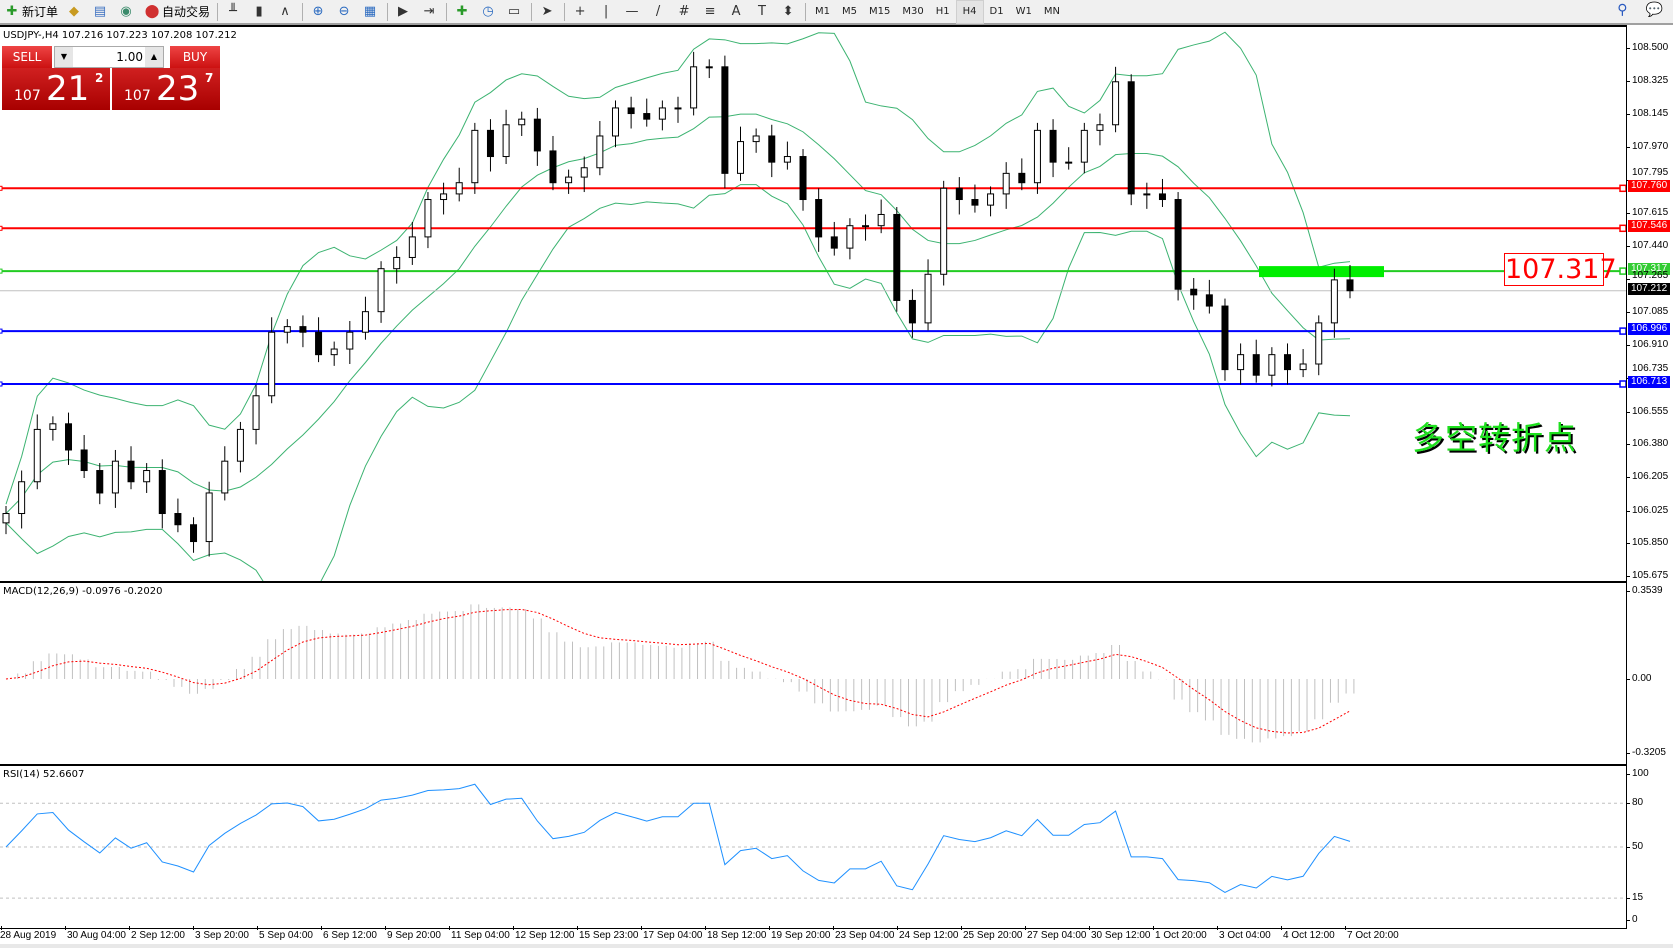 The image size is (1673, 948). I want to click on lot-input, so click(110, 56).